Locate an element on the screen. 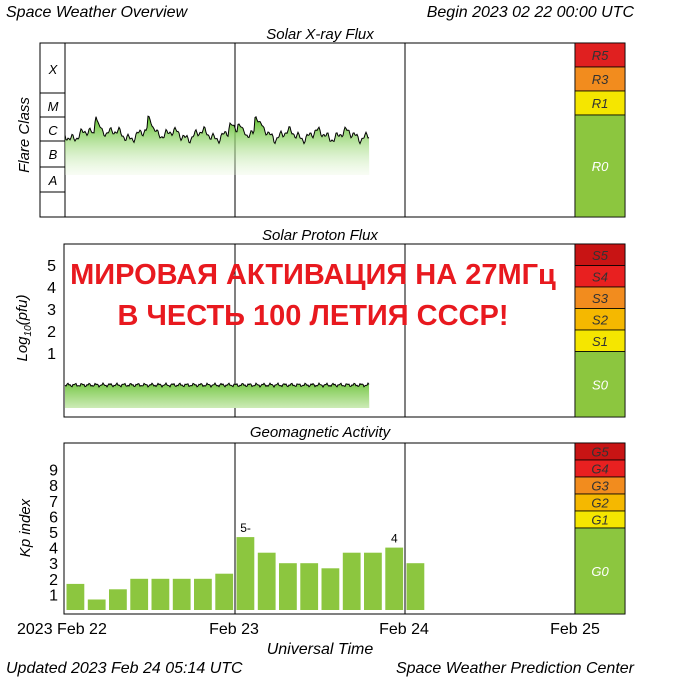 The height and width of the screenshot is (682, 690). scale-label-g5: G5 is located at coordinates (600, 452).